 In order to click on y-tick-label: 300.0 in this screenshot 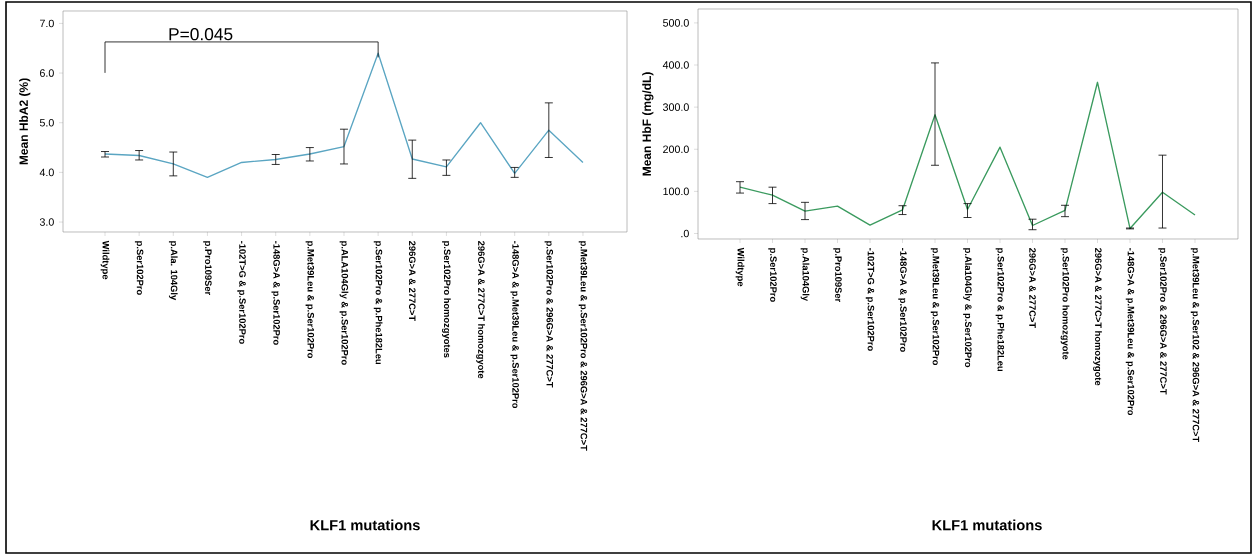, I will do `click(676, 107)`.